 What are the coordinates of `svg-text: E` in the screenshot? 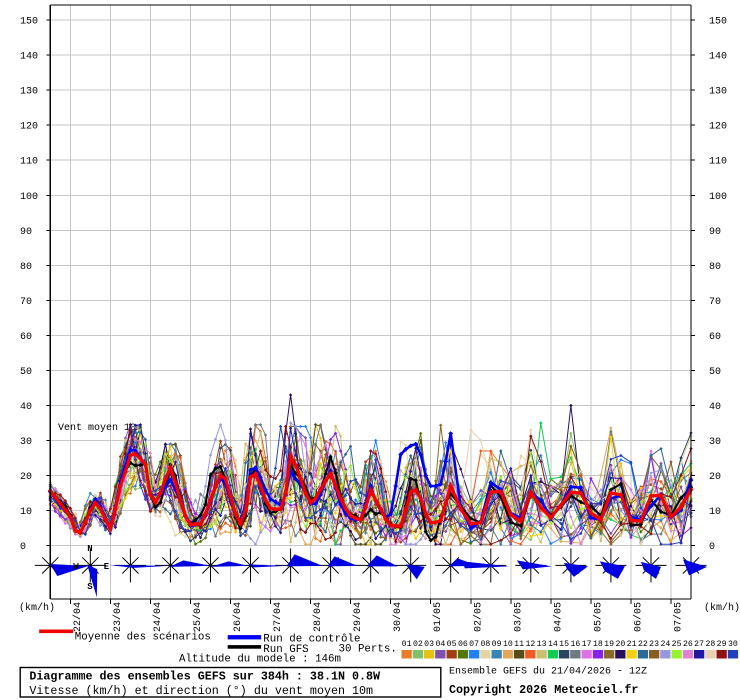 It's located at (107, 567).